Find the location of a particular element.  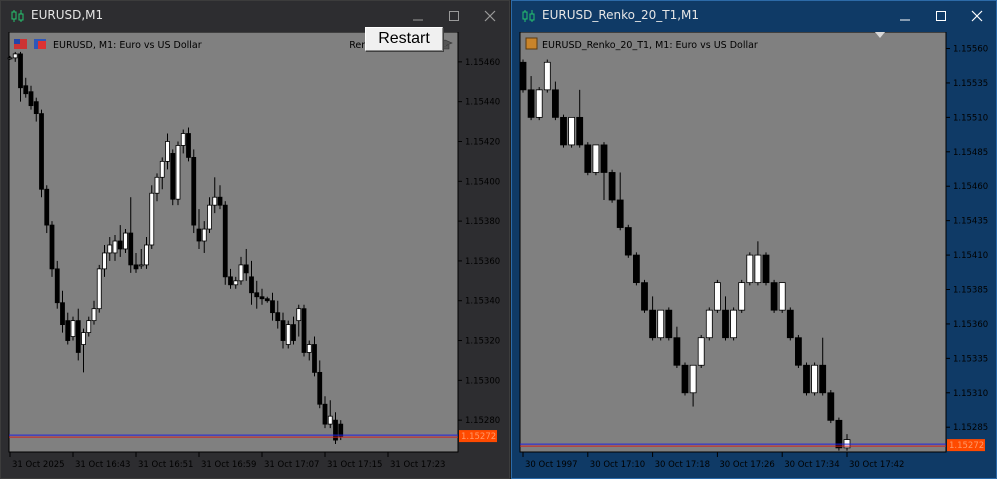

chart-header-label: EURUSD, M1: Euro vs US Dollar is located at coordinates (127, 45).